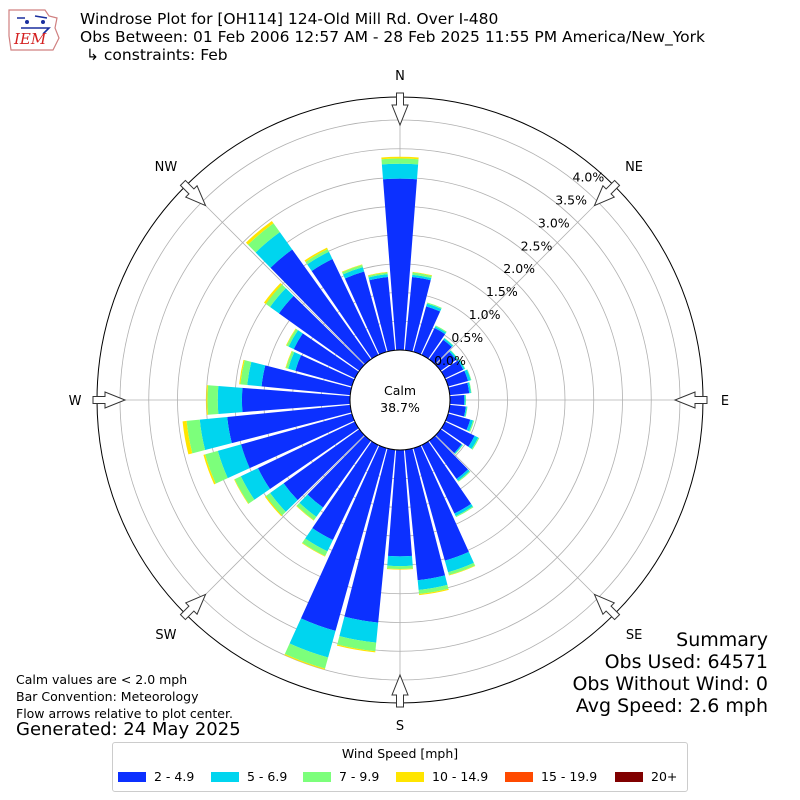  Describe the element at coordinates (400, 753) in the screenshot. I see `legend-title: Wind Speed [mph]` at that location.